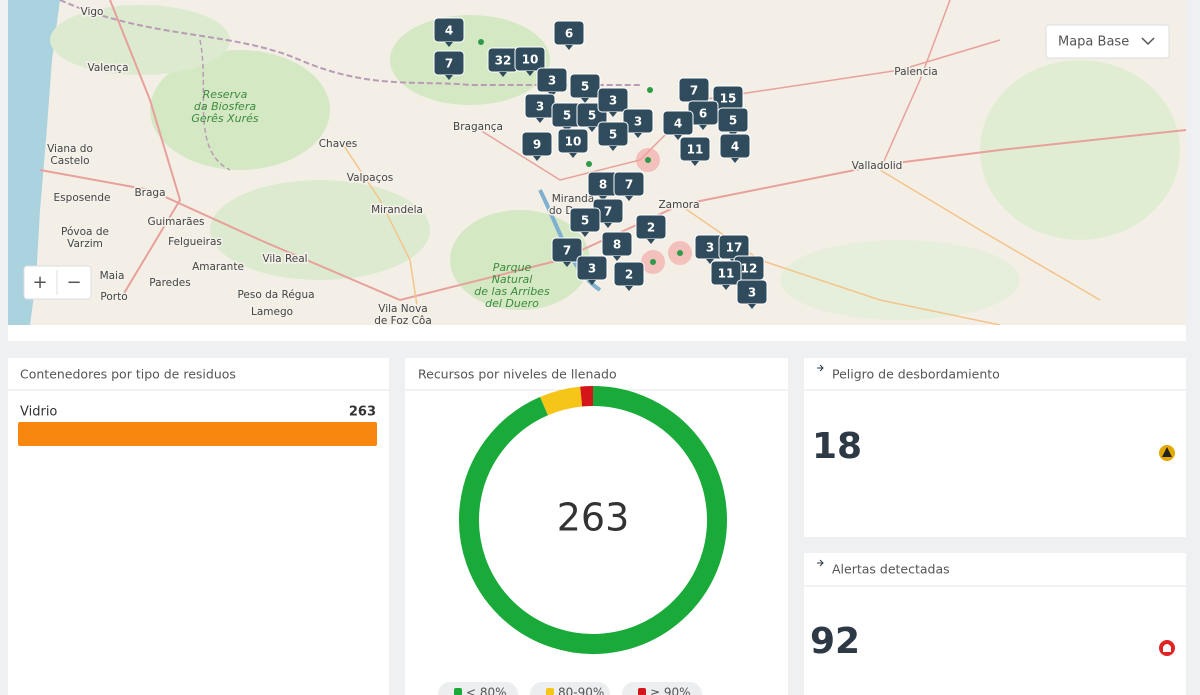 The image size is (1200, 695). What do you see at coordinates (537, 146) in the screenshot?
I see `cluster-marker: 9` at bounding box center [537, 146].